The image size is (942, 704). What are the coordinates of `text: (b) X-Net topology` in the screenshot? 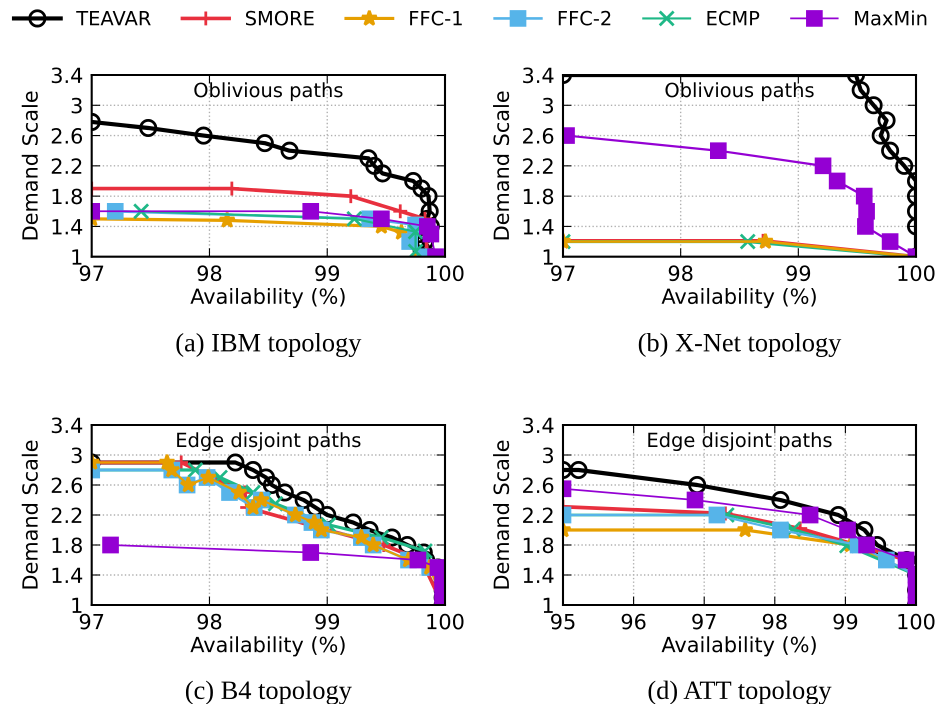 It's located at (740, 345).